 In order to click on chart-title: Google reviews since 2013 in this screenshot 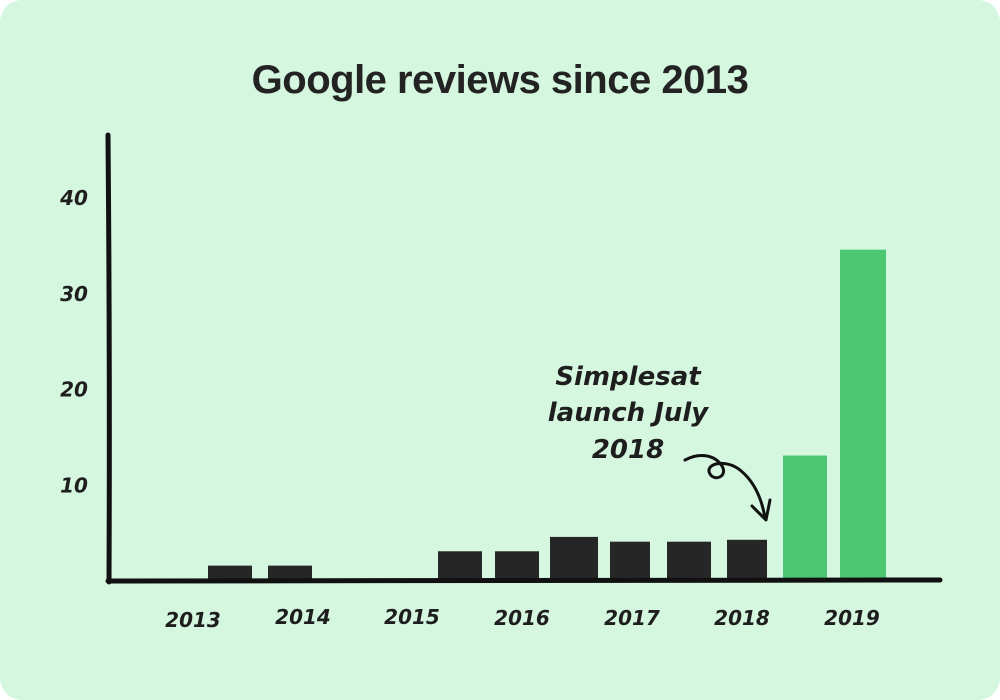, I will do `click(500, 80)`.